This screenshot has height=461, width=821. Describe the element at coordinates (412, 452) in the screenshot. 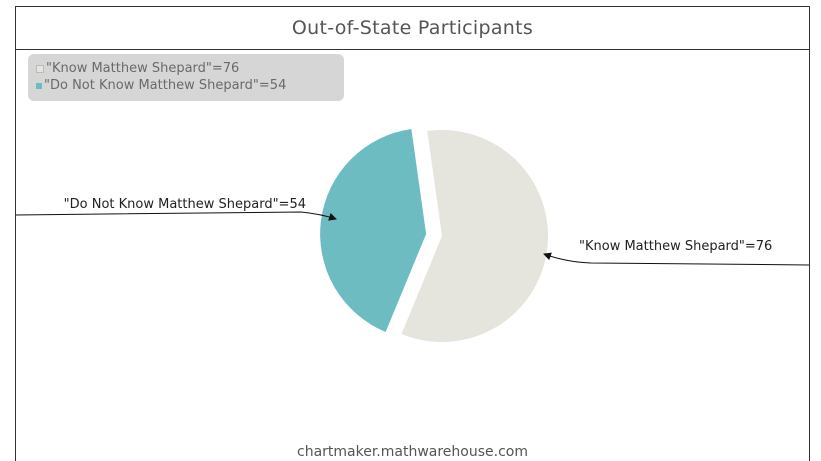

I see `watermark: chartmaker.mathwarehouse.com` at that location.